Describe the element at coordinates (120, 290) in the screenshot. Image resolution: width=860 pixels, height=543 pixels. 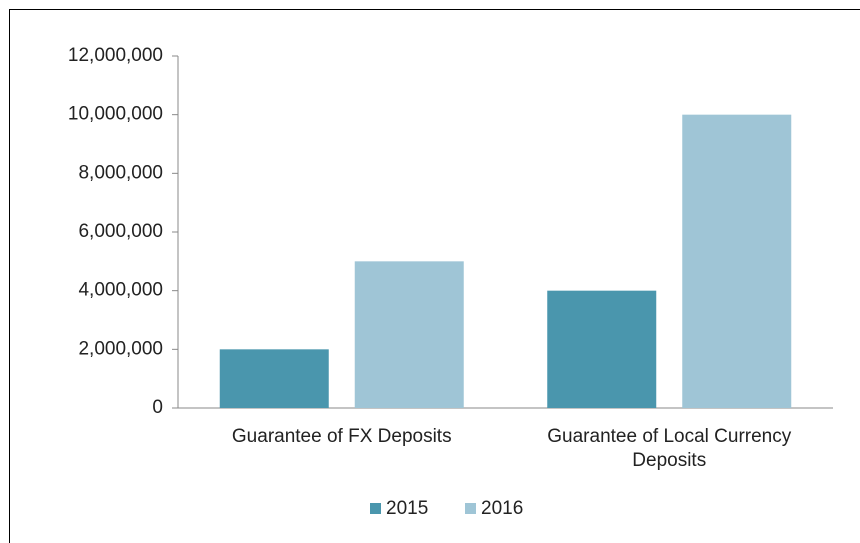
I see `y-tick-label: 4,000,000` at that location.